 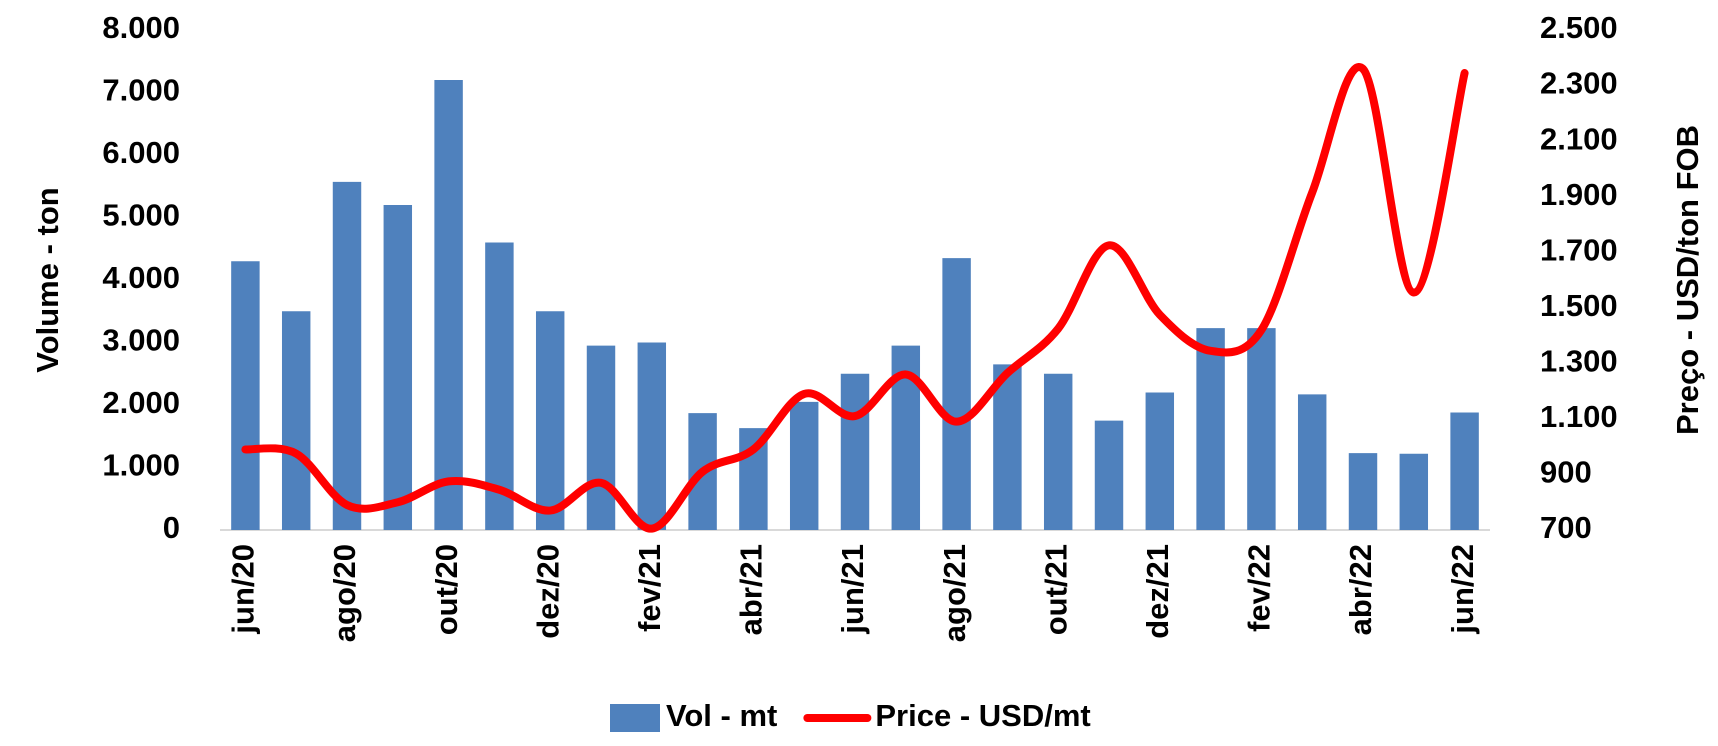 I want to click on y2-tick-label: 1.100, so click(x=1579, y=416).